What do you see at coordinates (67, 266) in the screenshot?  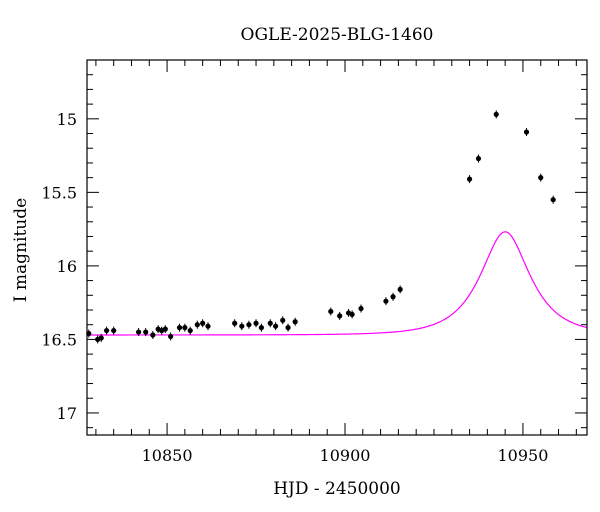 I see `y-tick-label: 16` at bounding box center [67, 266].